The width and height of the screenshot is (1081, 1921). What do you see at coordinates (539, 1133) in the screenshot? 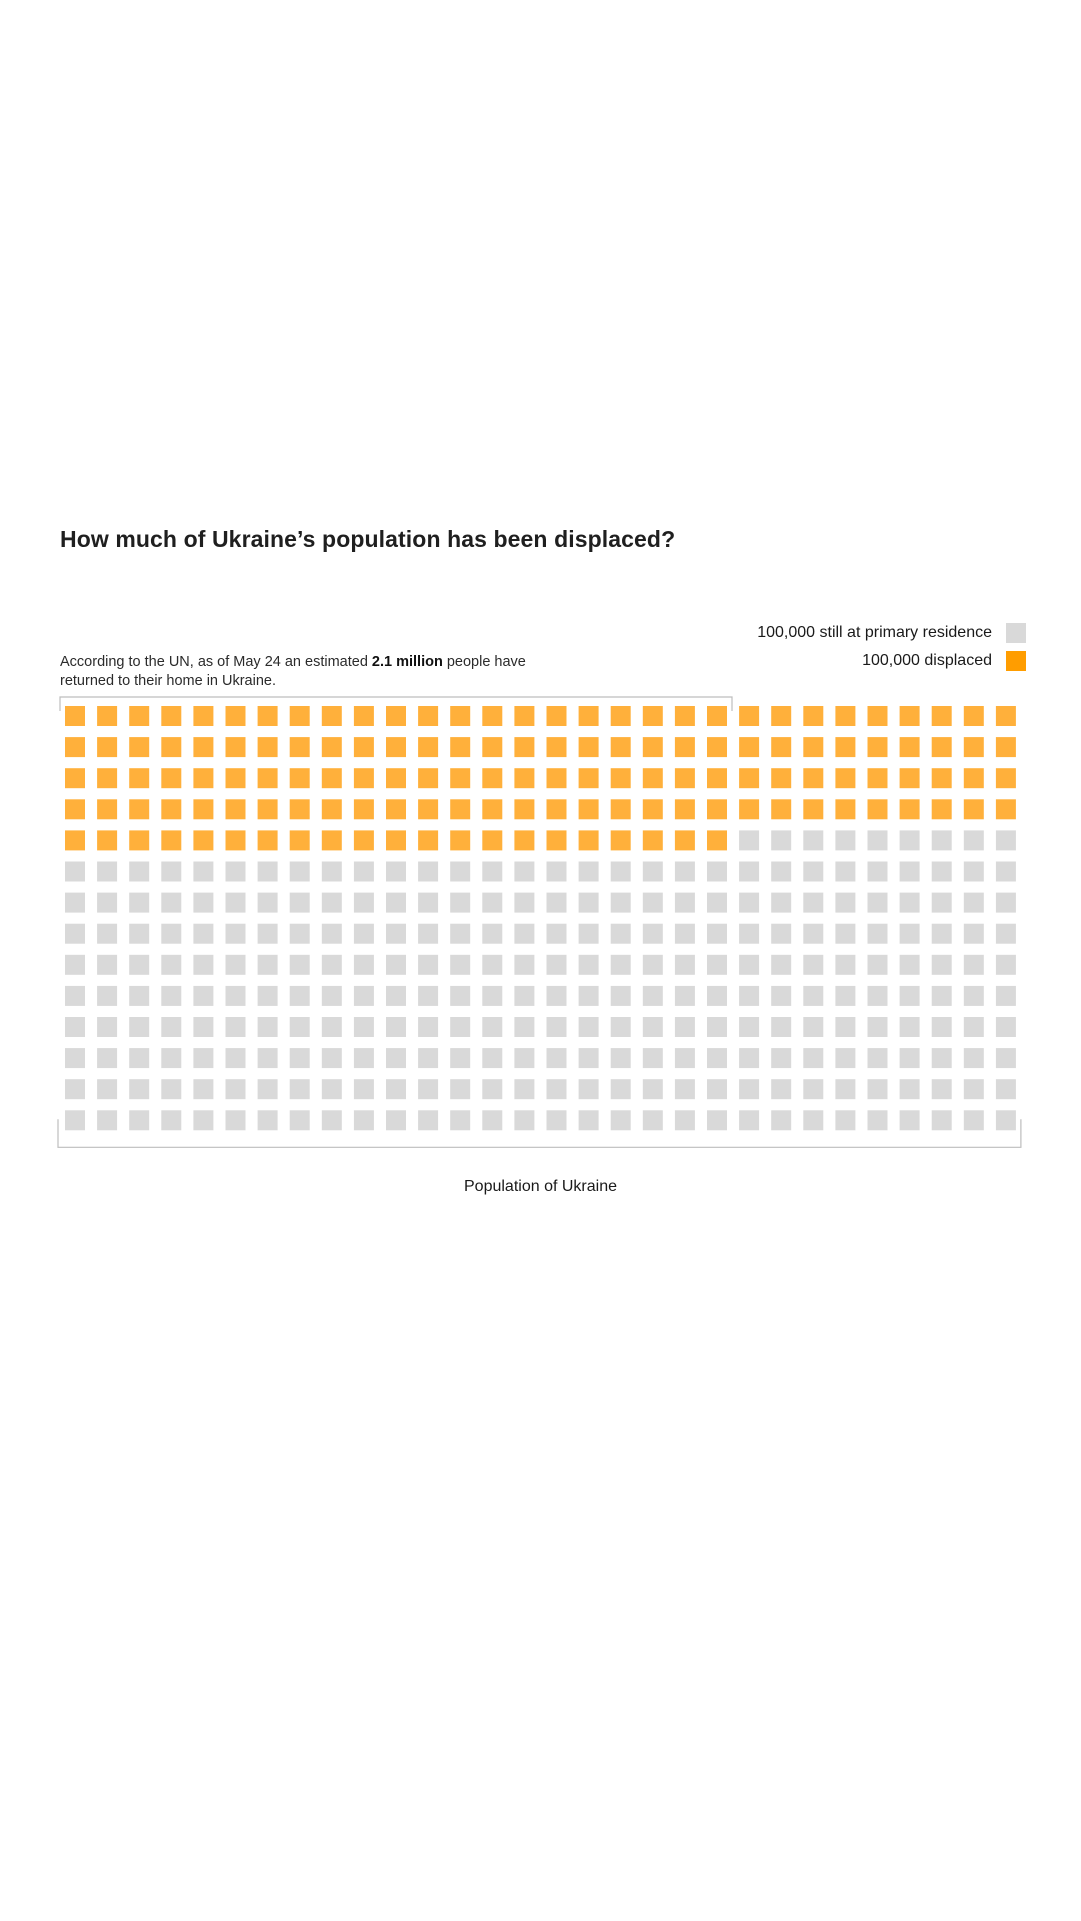
I see `population-bracket` at bounding box center [539, 1133].